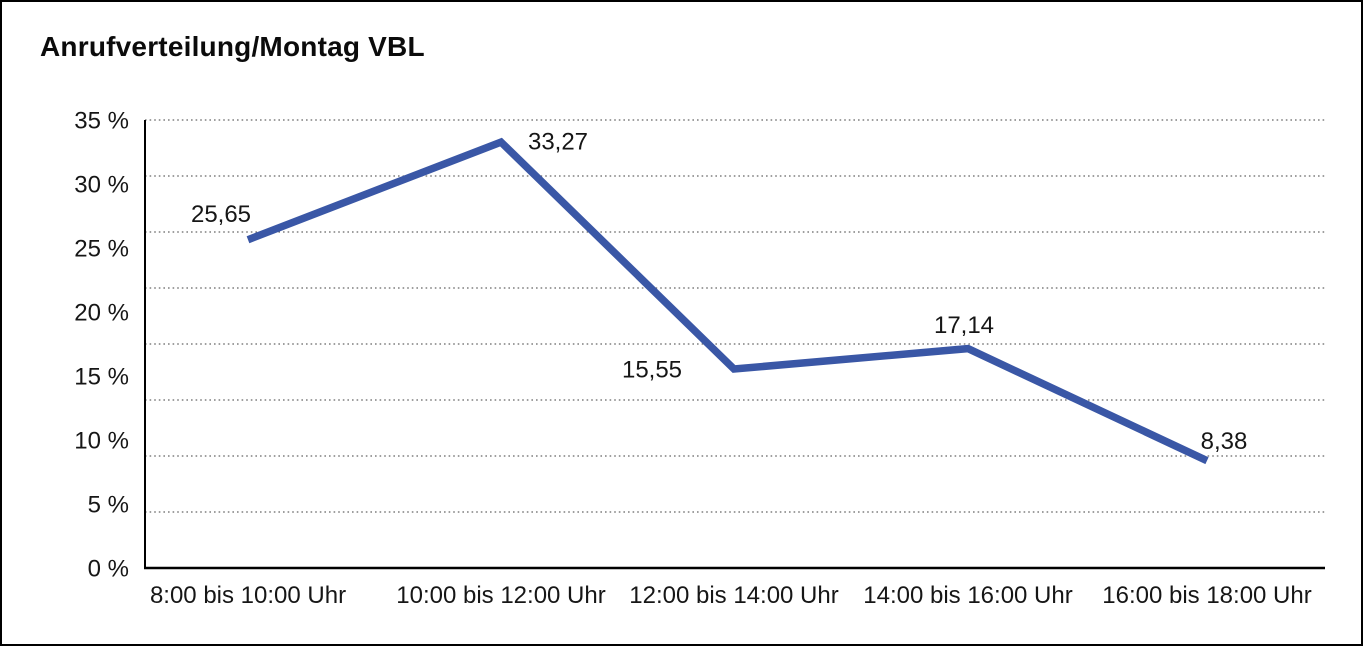 The width and height of the screenshot is (1363, 646). Describe the element at coordinates (558, 142) in the screenshot. I see `data-label: 33,27` at that location.